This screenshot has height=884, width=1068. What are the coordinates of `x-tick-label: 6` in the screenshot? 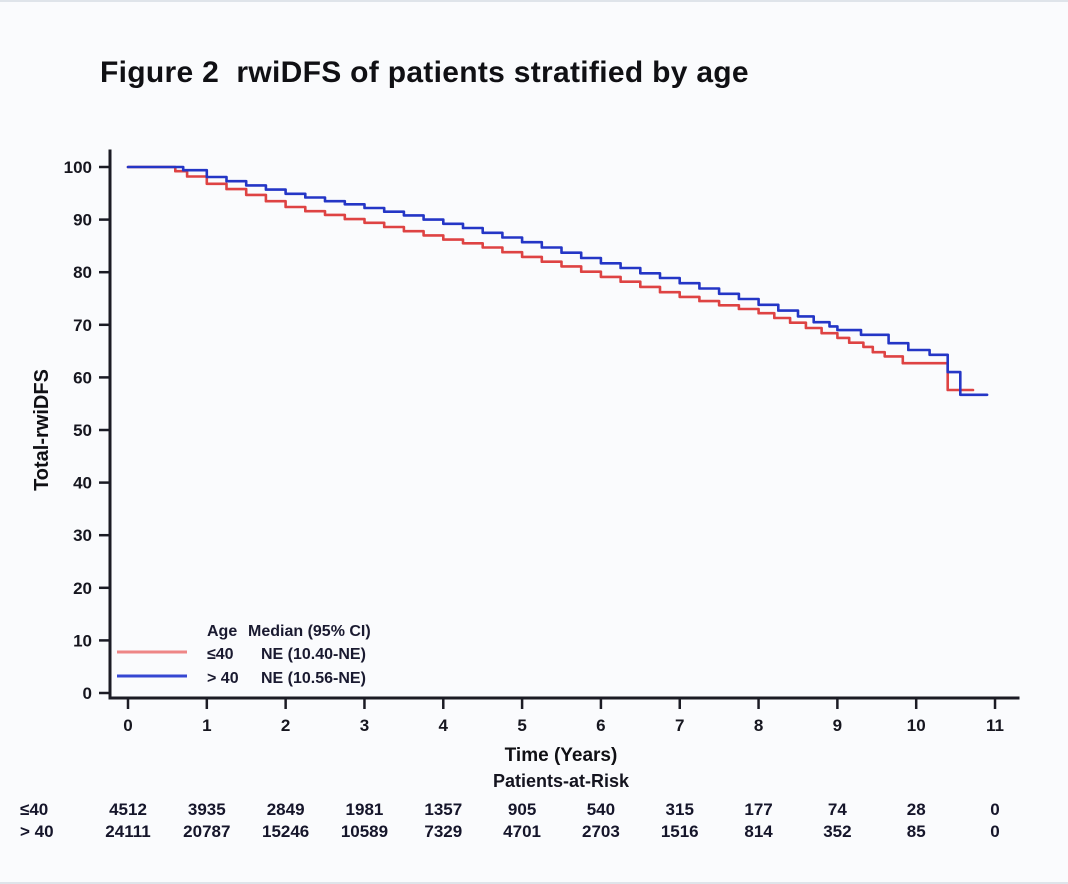 It's located at (600, 725).